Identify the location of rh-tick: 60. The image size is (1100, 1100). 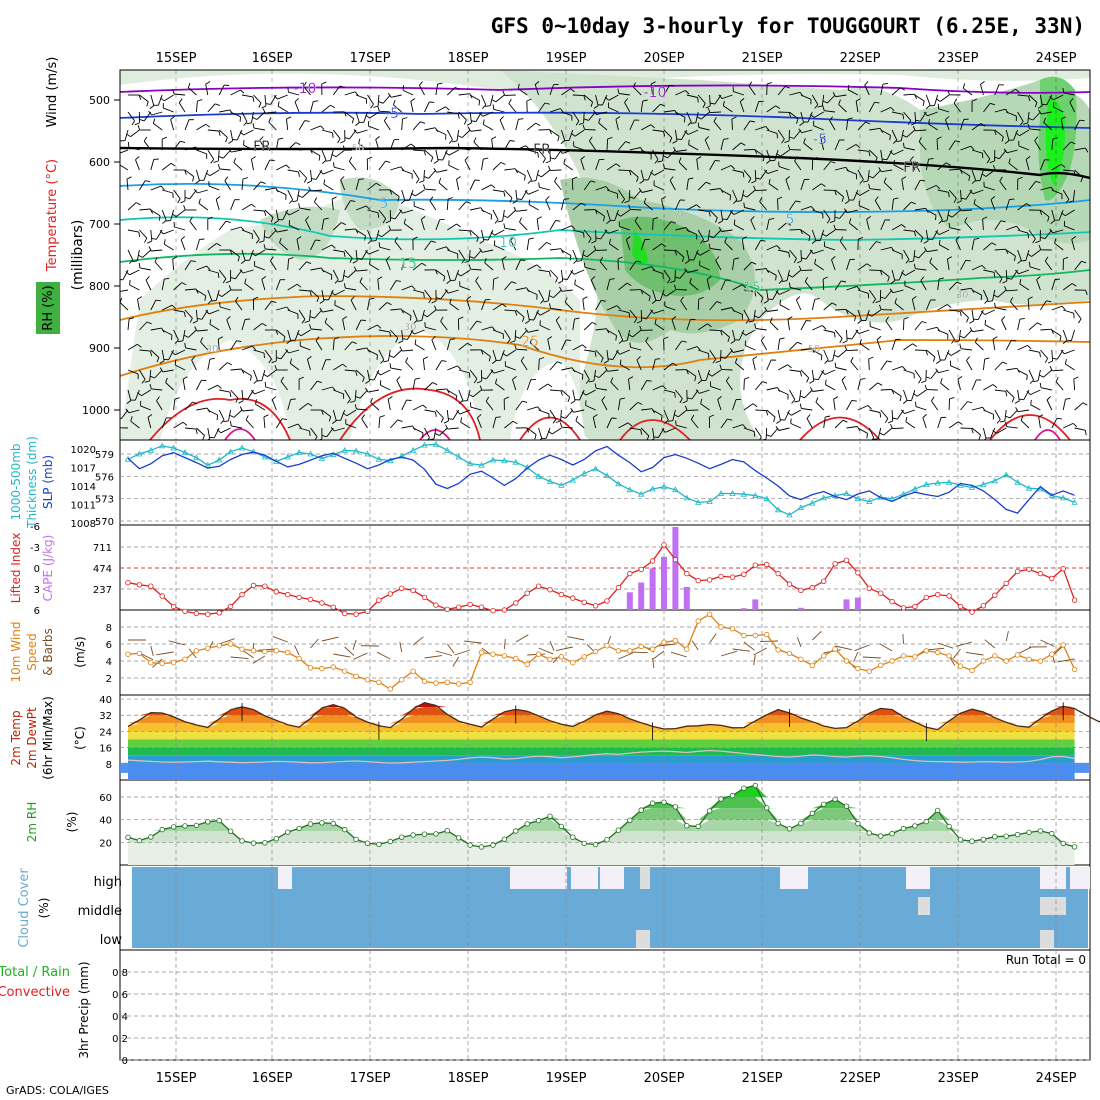
(105, 798).